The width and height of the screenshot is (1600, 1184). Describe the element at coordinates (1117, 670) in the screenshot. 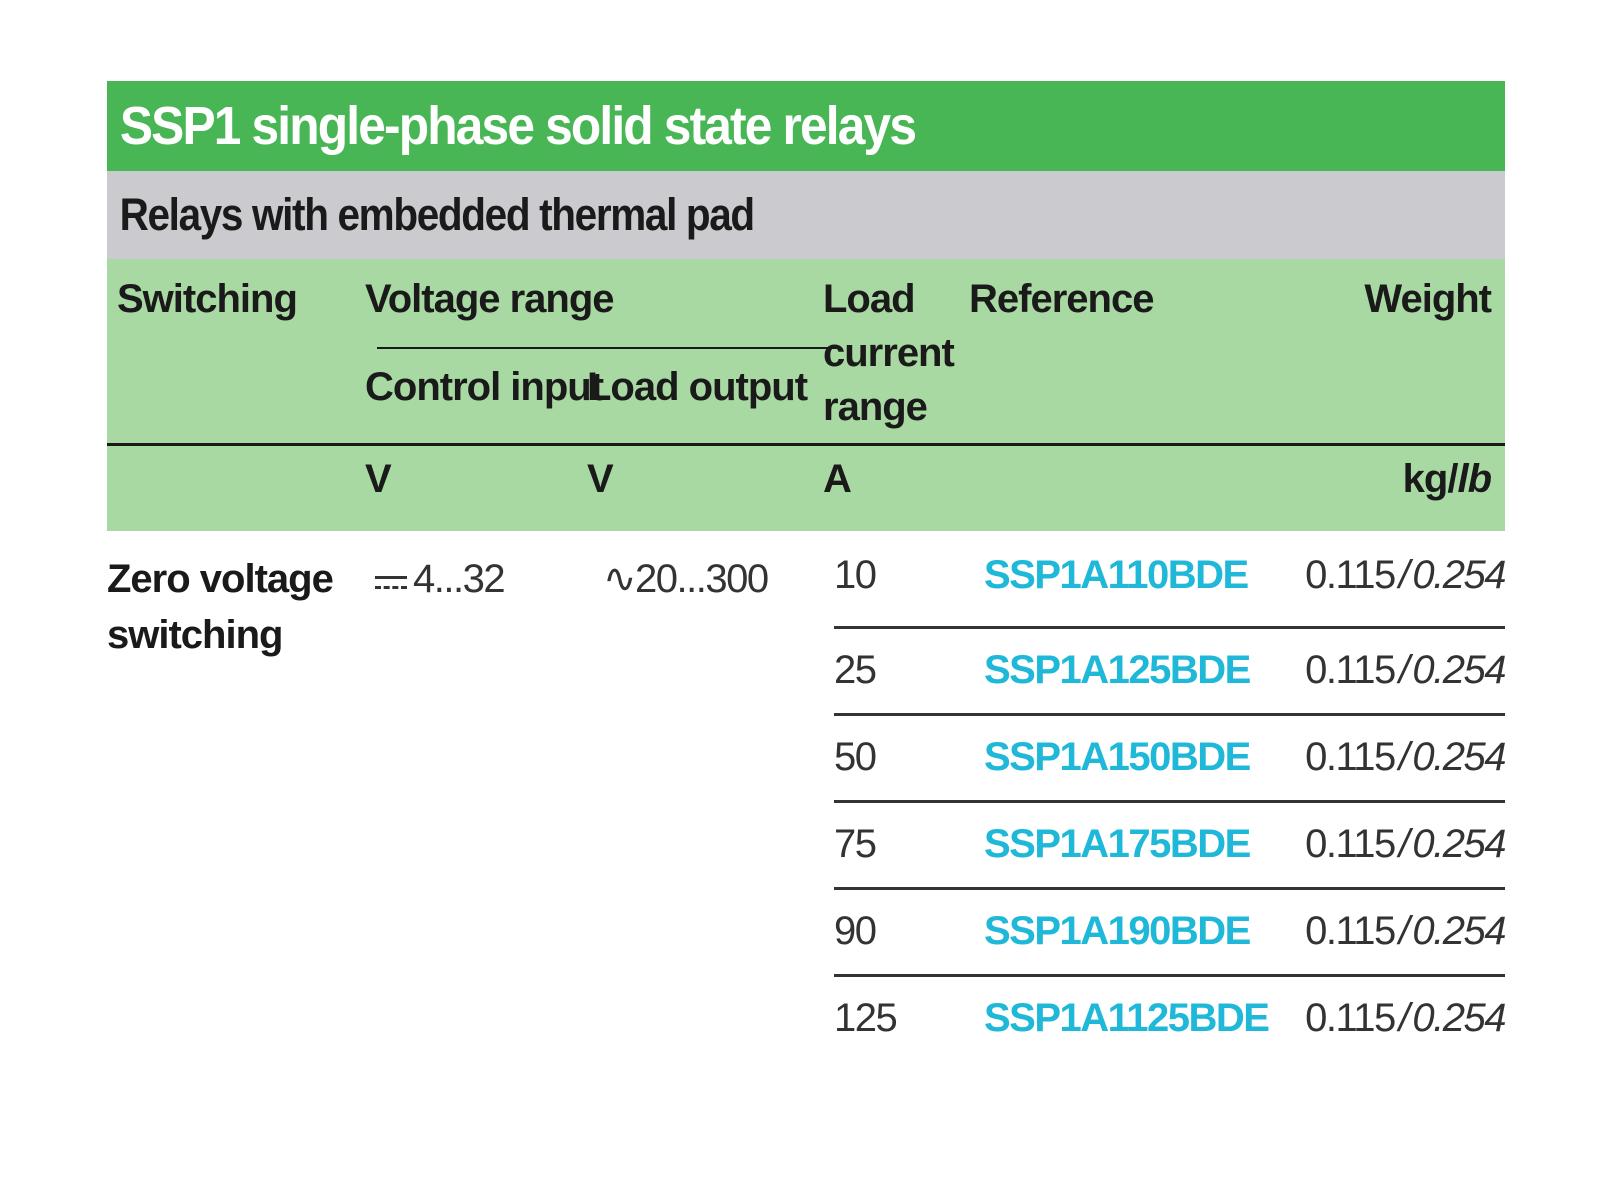

I see `reference-link: SSP1A125BDE` at that location.